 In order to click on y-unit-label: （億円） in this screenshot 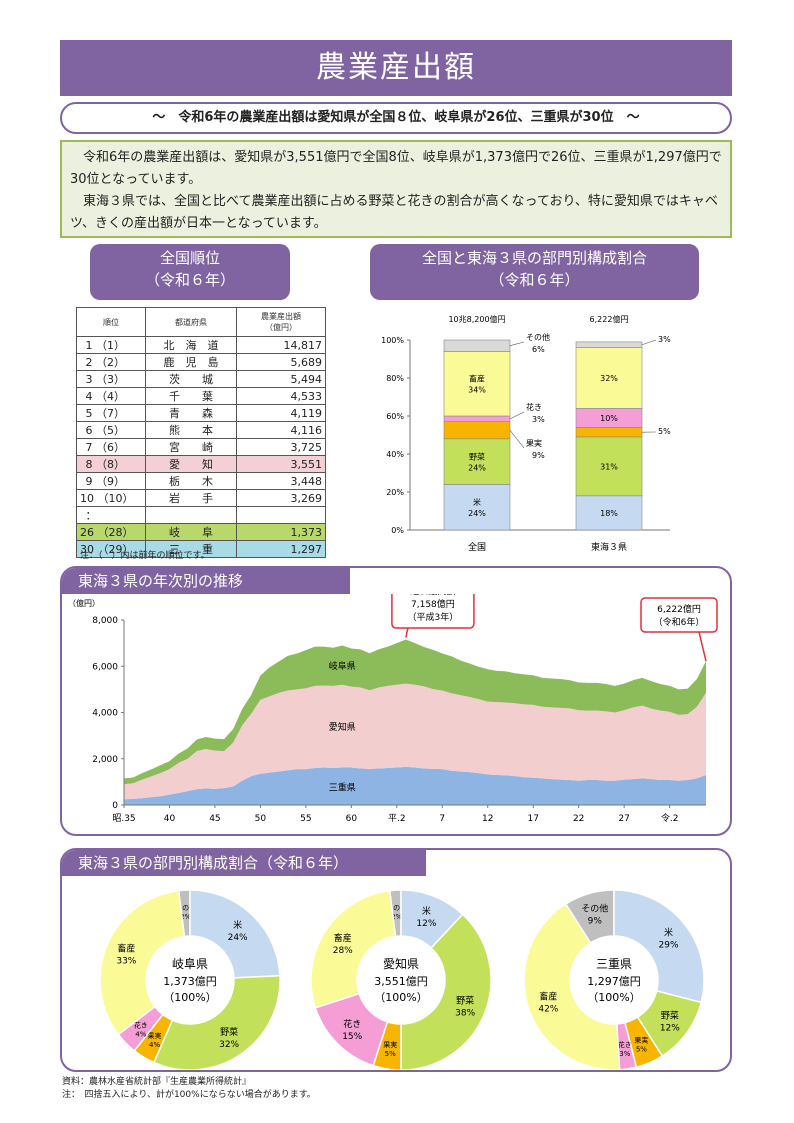, I will do `click(84, 603)`.